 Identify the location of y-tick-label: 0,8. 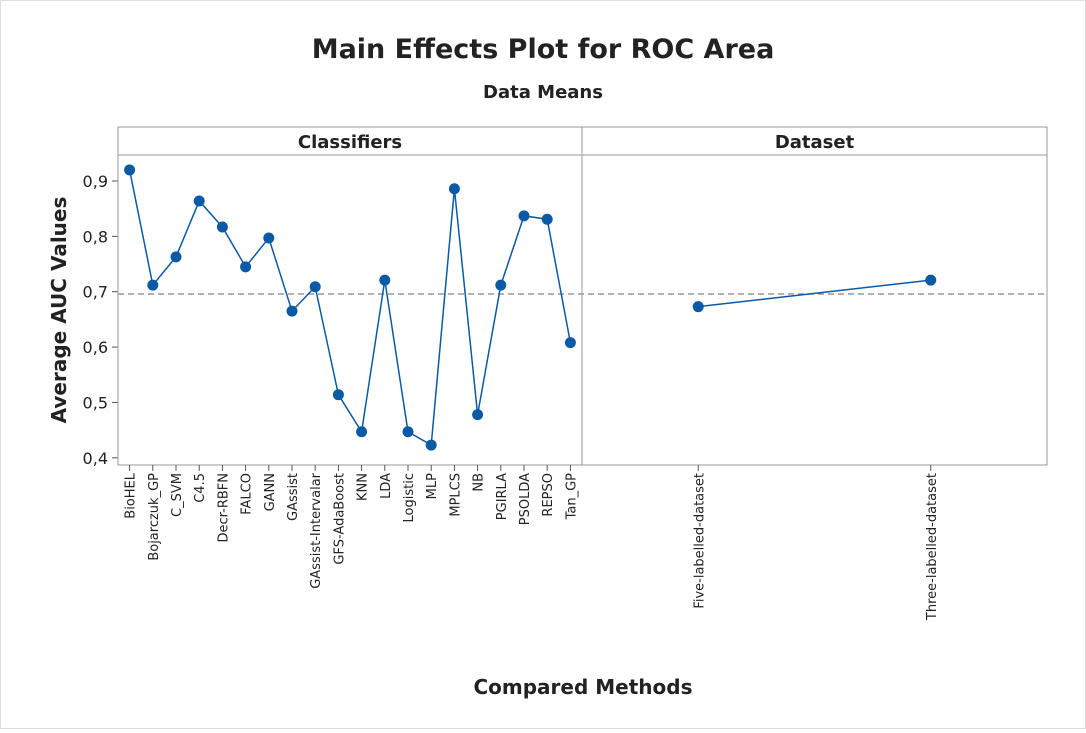
(95, 236).